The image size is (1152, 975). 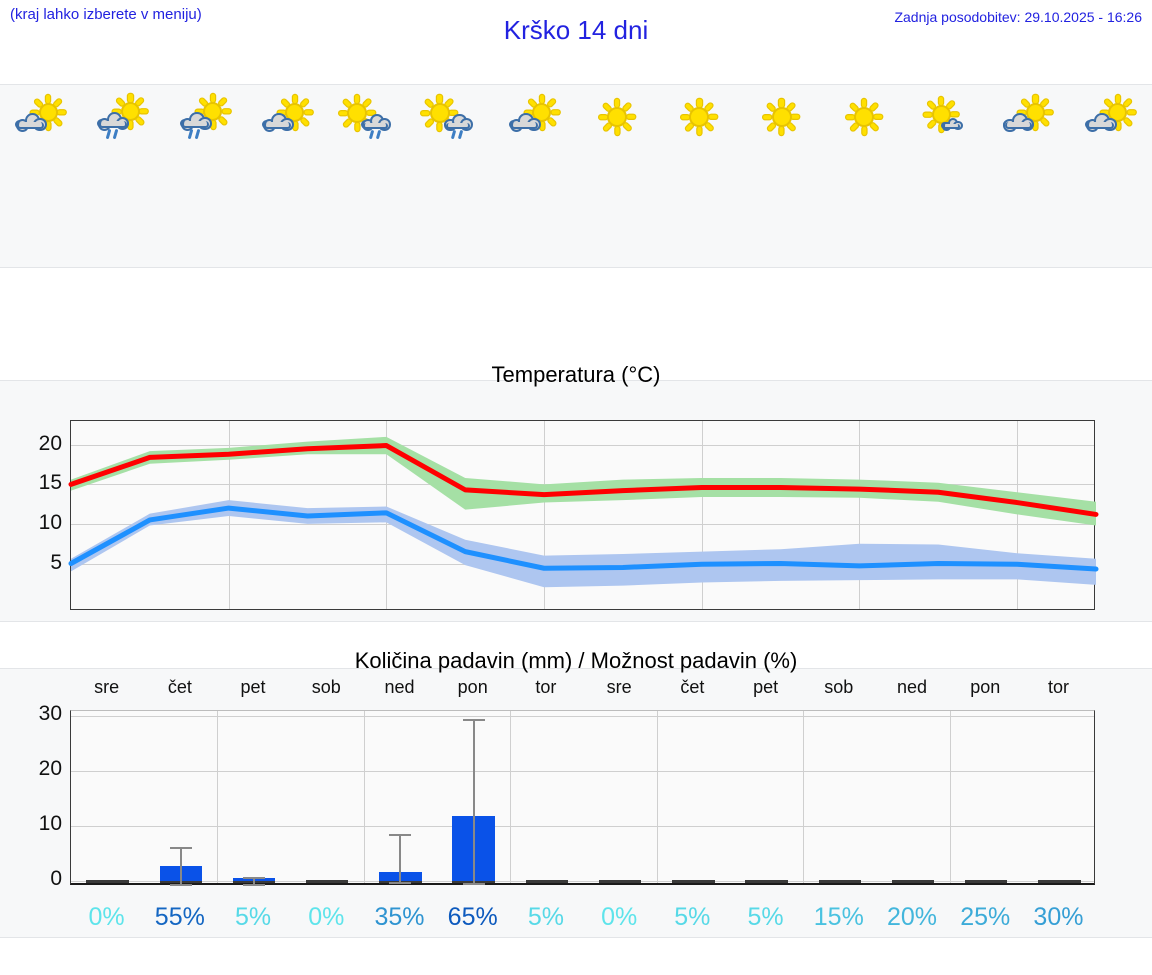 I want to click on page-title: Krško 14 dni, so click(x=576, y=30).